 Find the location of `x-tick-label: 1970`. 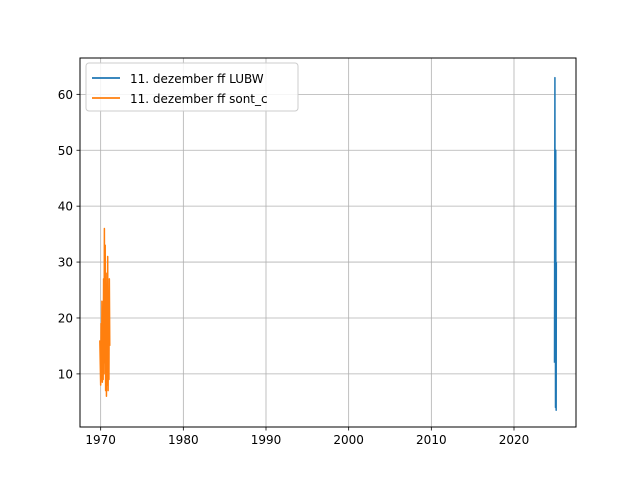

x-tick-label: 1970 is located at coordinates (100, 440).